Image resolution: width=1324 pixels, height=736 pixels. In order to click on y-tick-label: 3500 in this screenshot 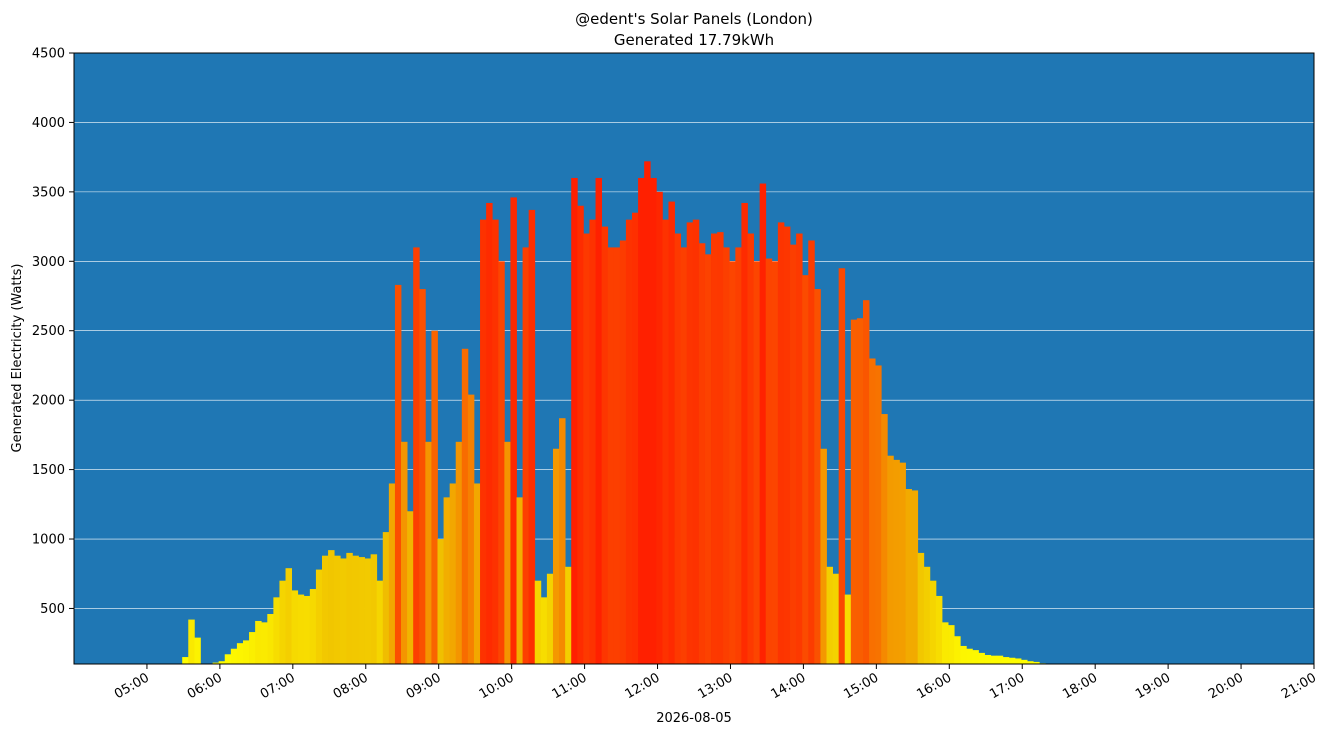, I will do `click(48, 192)`.